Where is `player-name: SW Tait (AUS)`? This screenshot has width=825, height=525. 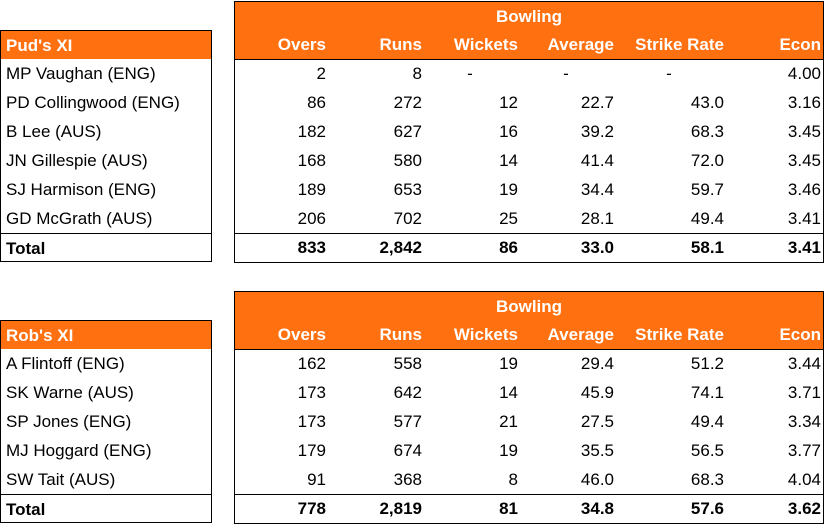
player-name: SW Tait (AUS) is located at coordinates (106, 479).